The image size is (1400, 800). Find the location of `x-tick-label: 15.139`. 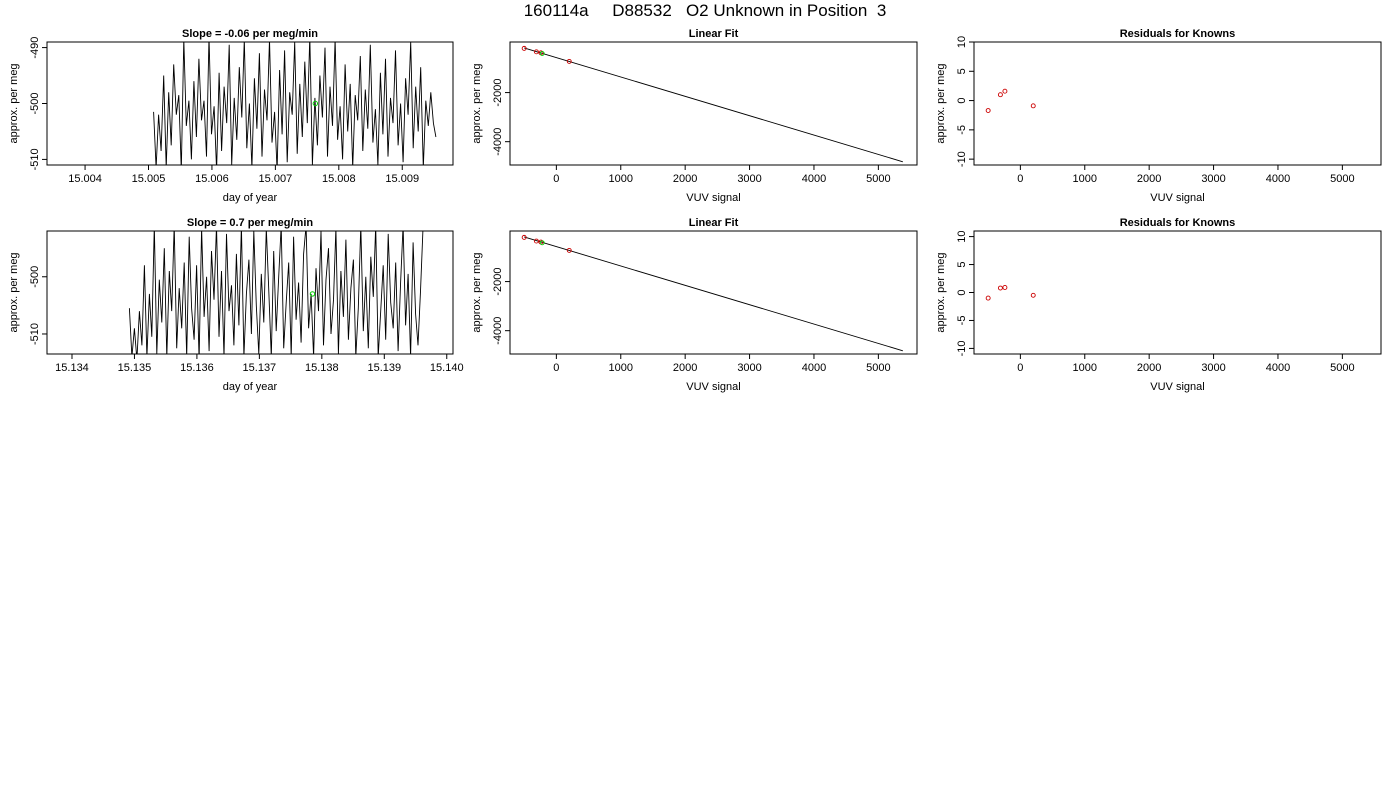

x-tick-label: 15.139 is located at coordinates (384, 368).